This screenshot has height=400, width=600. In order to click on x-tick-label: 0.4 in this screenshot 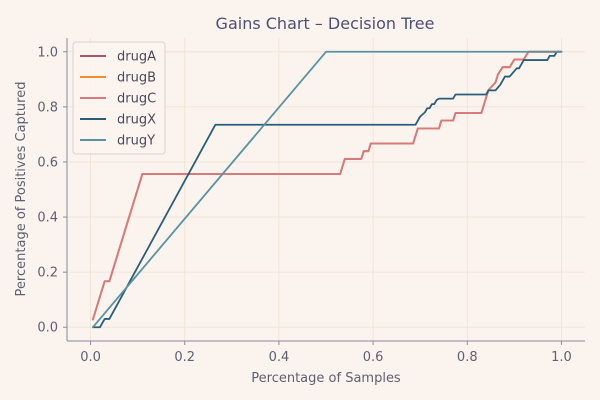, I will do `click(279, 357)`.